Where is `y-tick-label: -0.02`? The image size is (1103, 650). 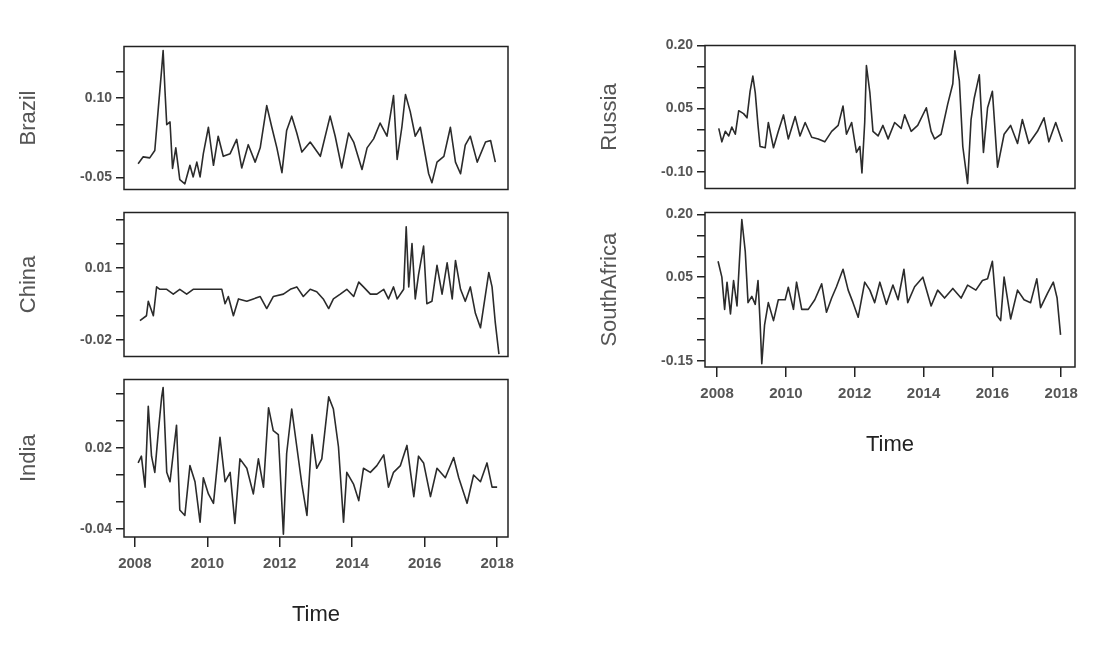
y-tick-label: -0.02 is located at coordinates (96, 338).